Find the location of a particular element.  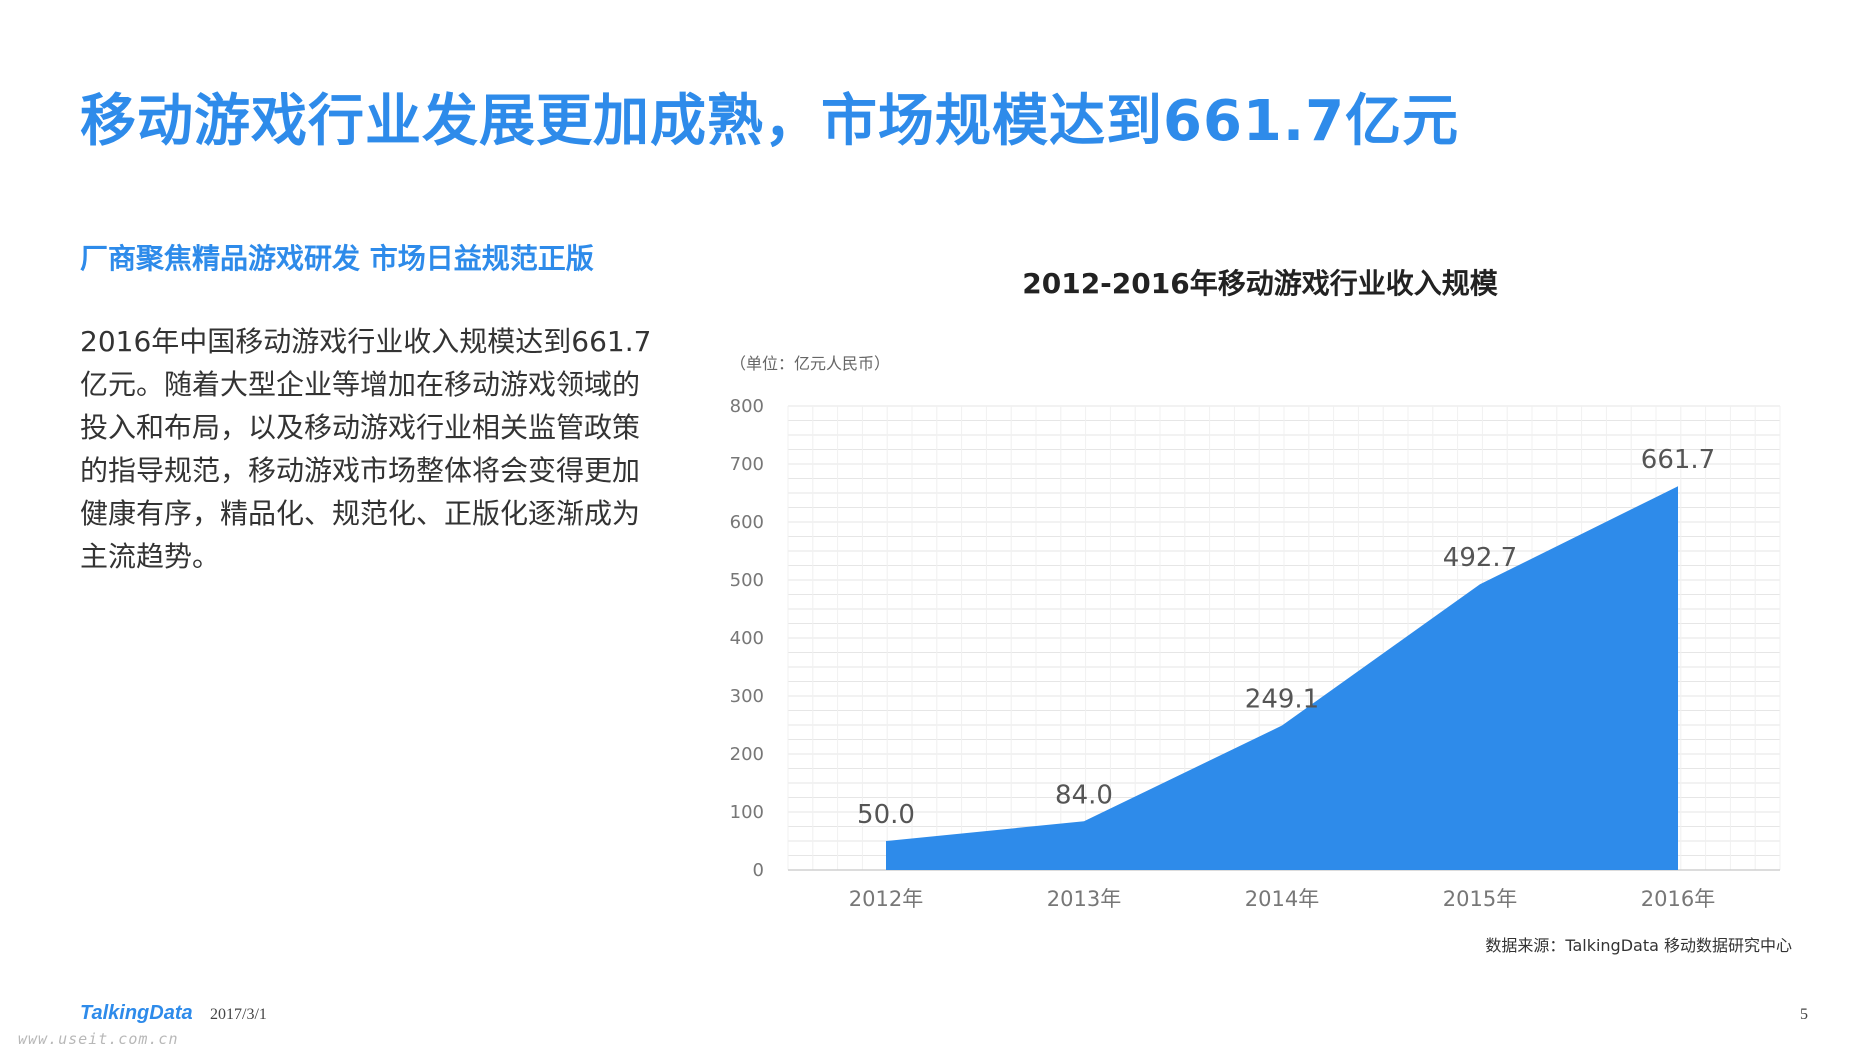

watermark: www.useit.com.cn is located at coordinates (98, 1039).